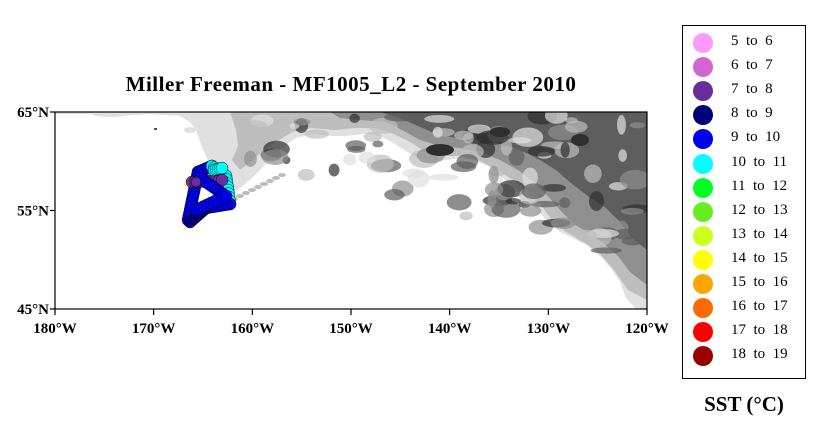 Image resolution: width=818 pixels, height=433 pixels. I want to click on lon-tick-label: 170°W, so click(154, 329).